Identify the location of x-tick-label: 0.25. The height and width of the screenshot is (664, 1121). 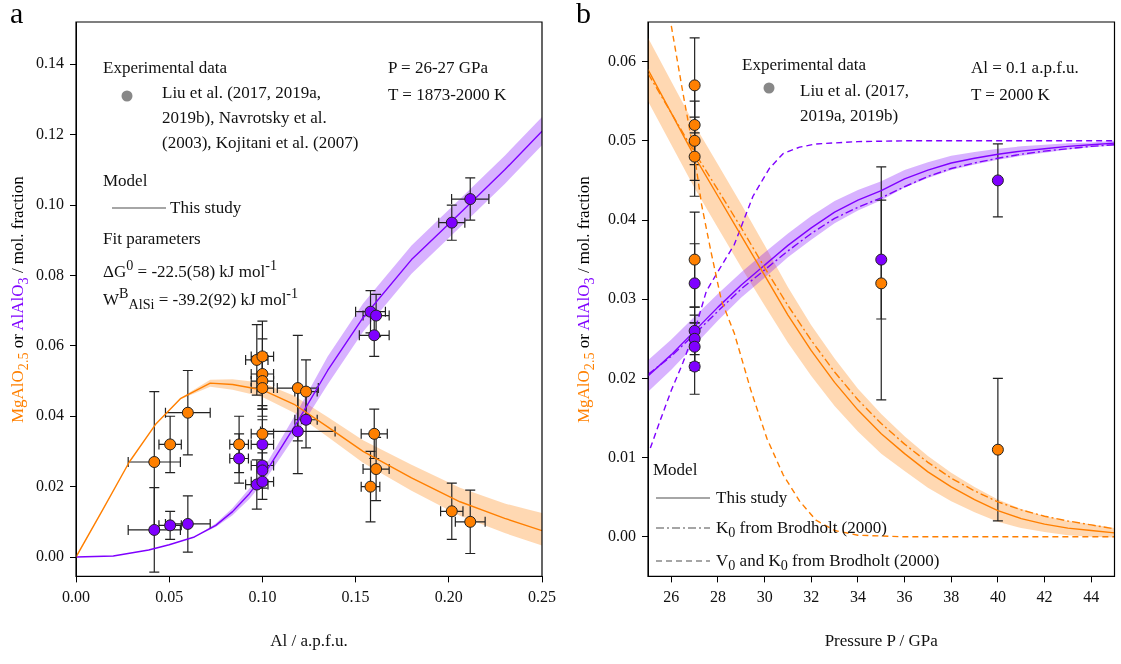
(542, 597).